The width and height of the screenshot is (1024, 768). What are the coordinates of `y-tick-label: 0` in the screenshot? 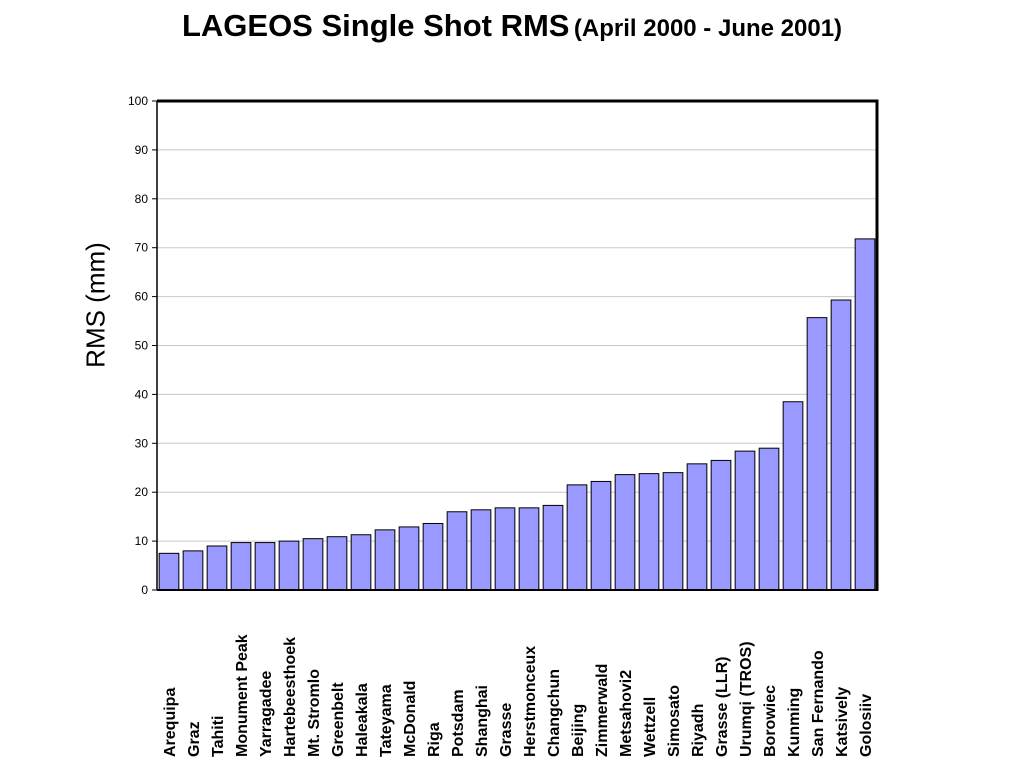 It's located at (144, 590).